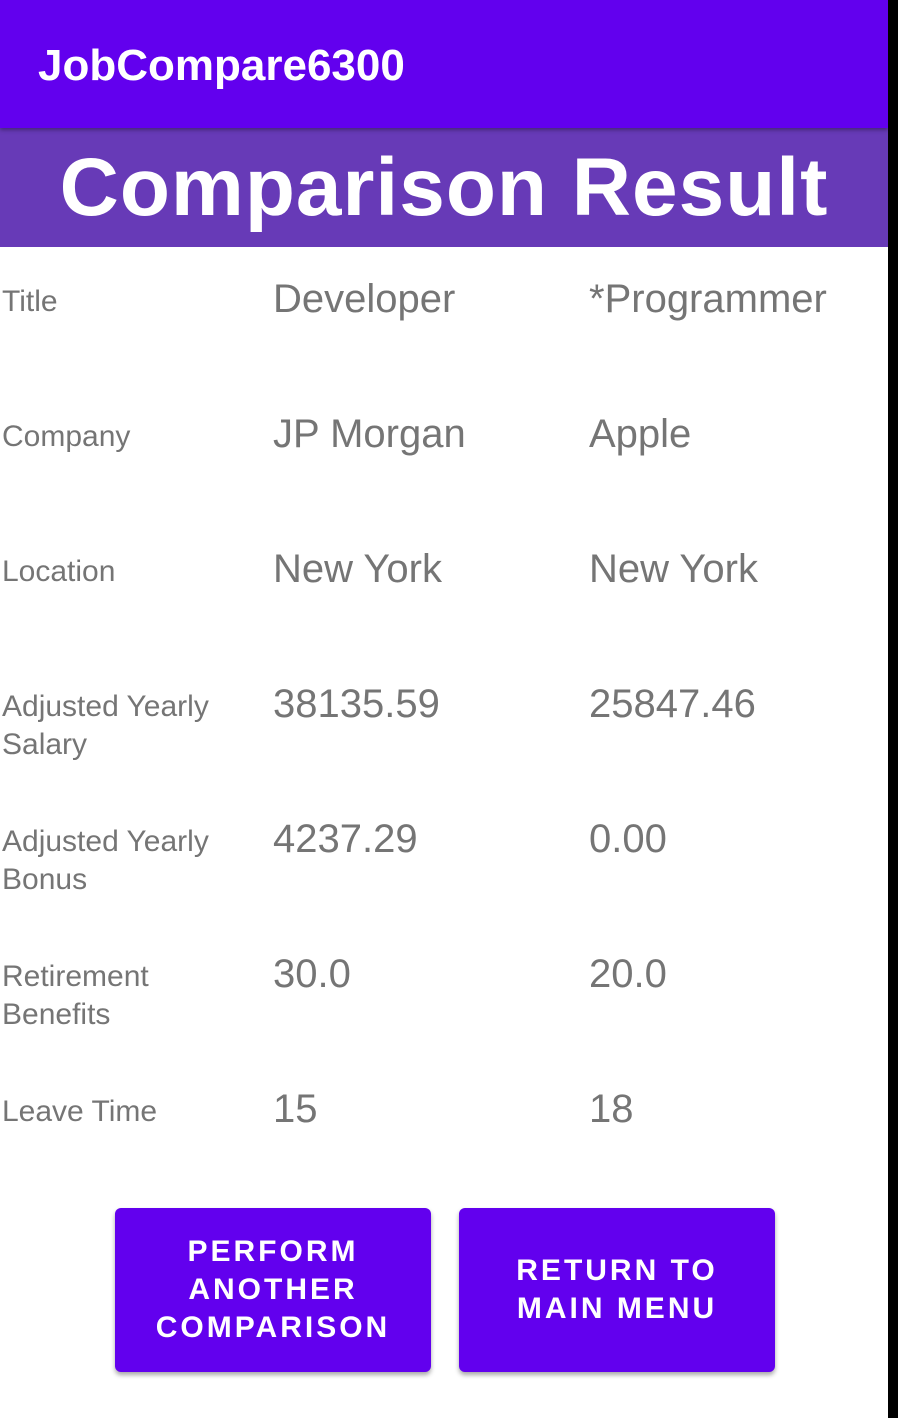  What do you see at coordinates (444, 610) in the screenshot?
I see `row-location: Location New York New York` at bounding box center [444, 610].